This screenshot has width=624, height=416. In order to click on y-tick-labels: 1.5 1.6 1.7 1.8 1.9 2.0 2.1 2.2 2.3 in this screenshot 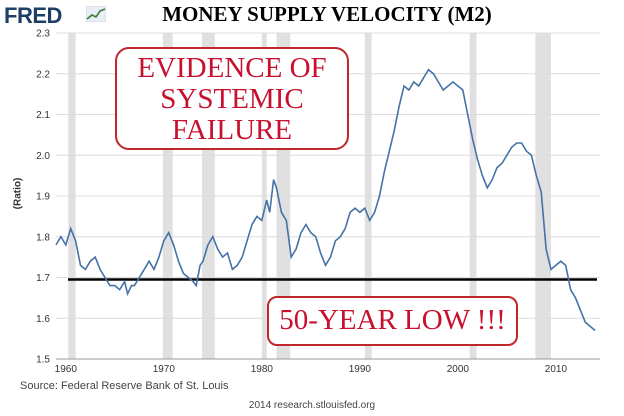, I will do `click(43, 197)`.